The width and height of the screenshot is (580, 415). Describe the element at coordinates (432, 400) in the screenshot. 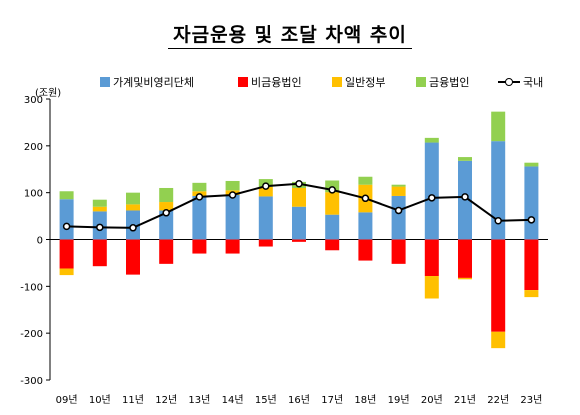

I see `x-tick-label: 20년` at that location.